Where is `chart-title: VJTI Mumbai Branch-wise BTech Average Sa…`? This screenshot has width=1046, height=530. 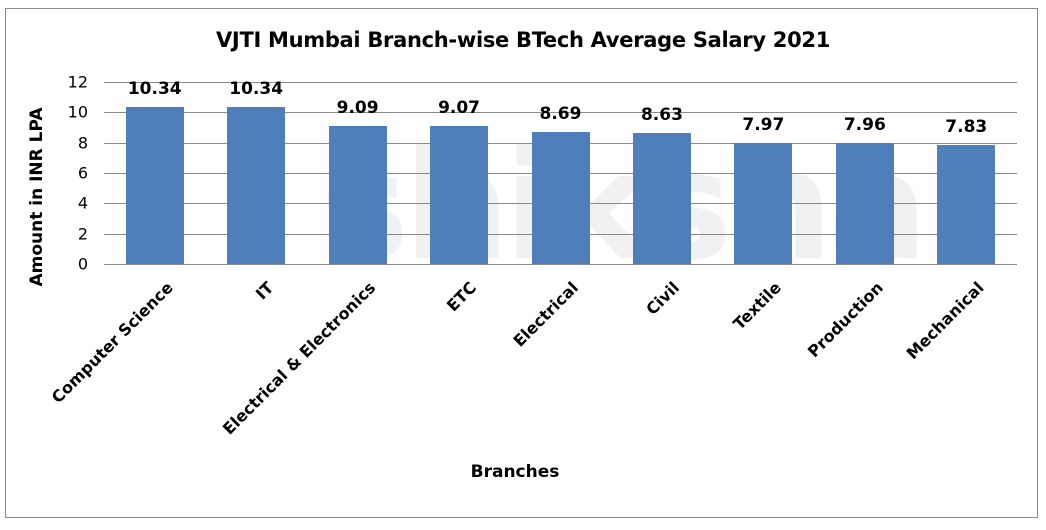
chart-title: VJTI Mumbai Branch-wise BTech Average Sa… is located at coordinates (523, 40).